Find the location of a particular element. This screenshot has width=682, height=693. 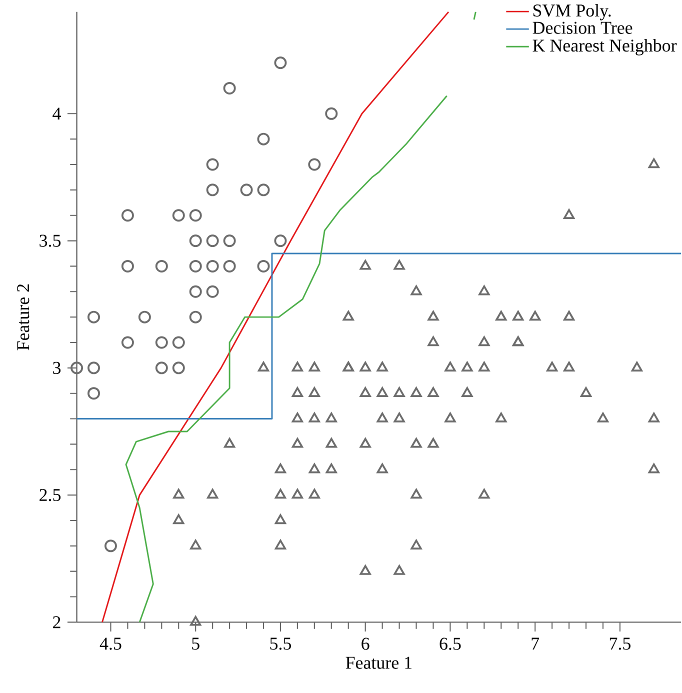

legend-label: Decision Tree is located at coordinates (582, 28).